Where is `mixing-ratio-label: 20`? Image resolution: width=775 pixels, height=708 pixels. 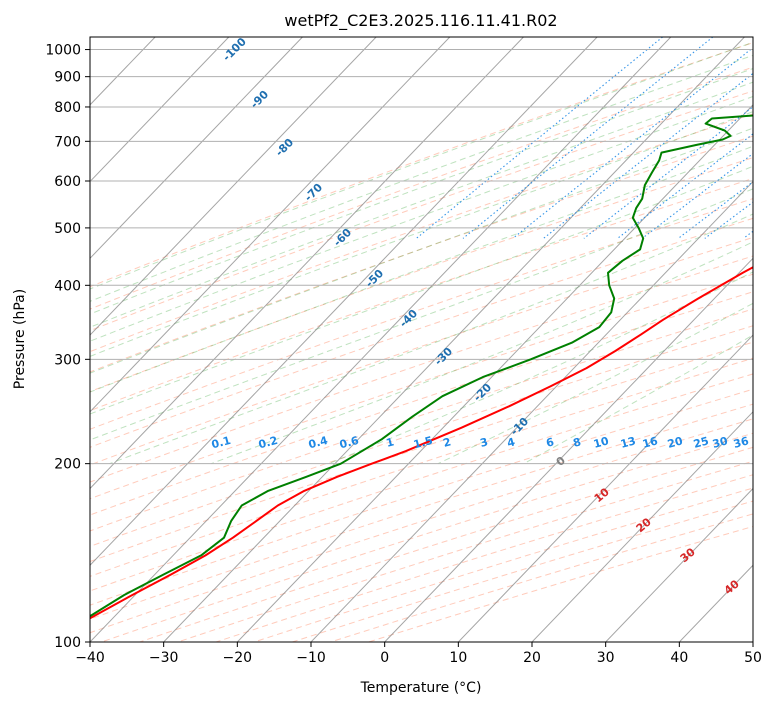
mixing-ratio-label: 20 is located at coordinates (675, 442).